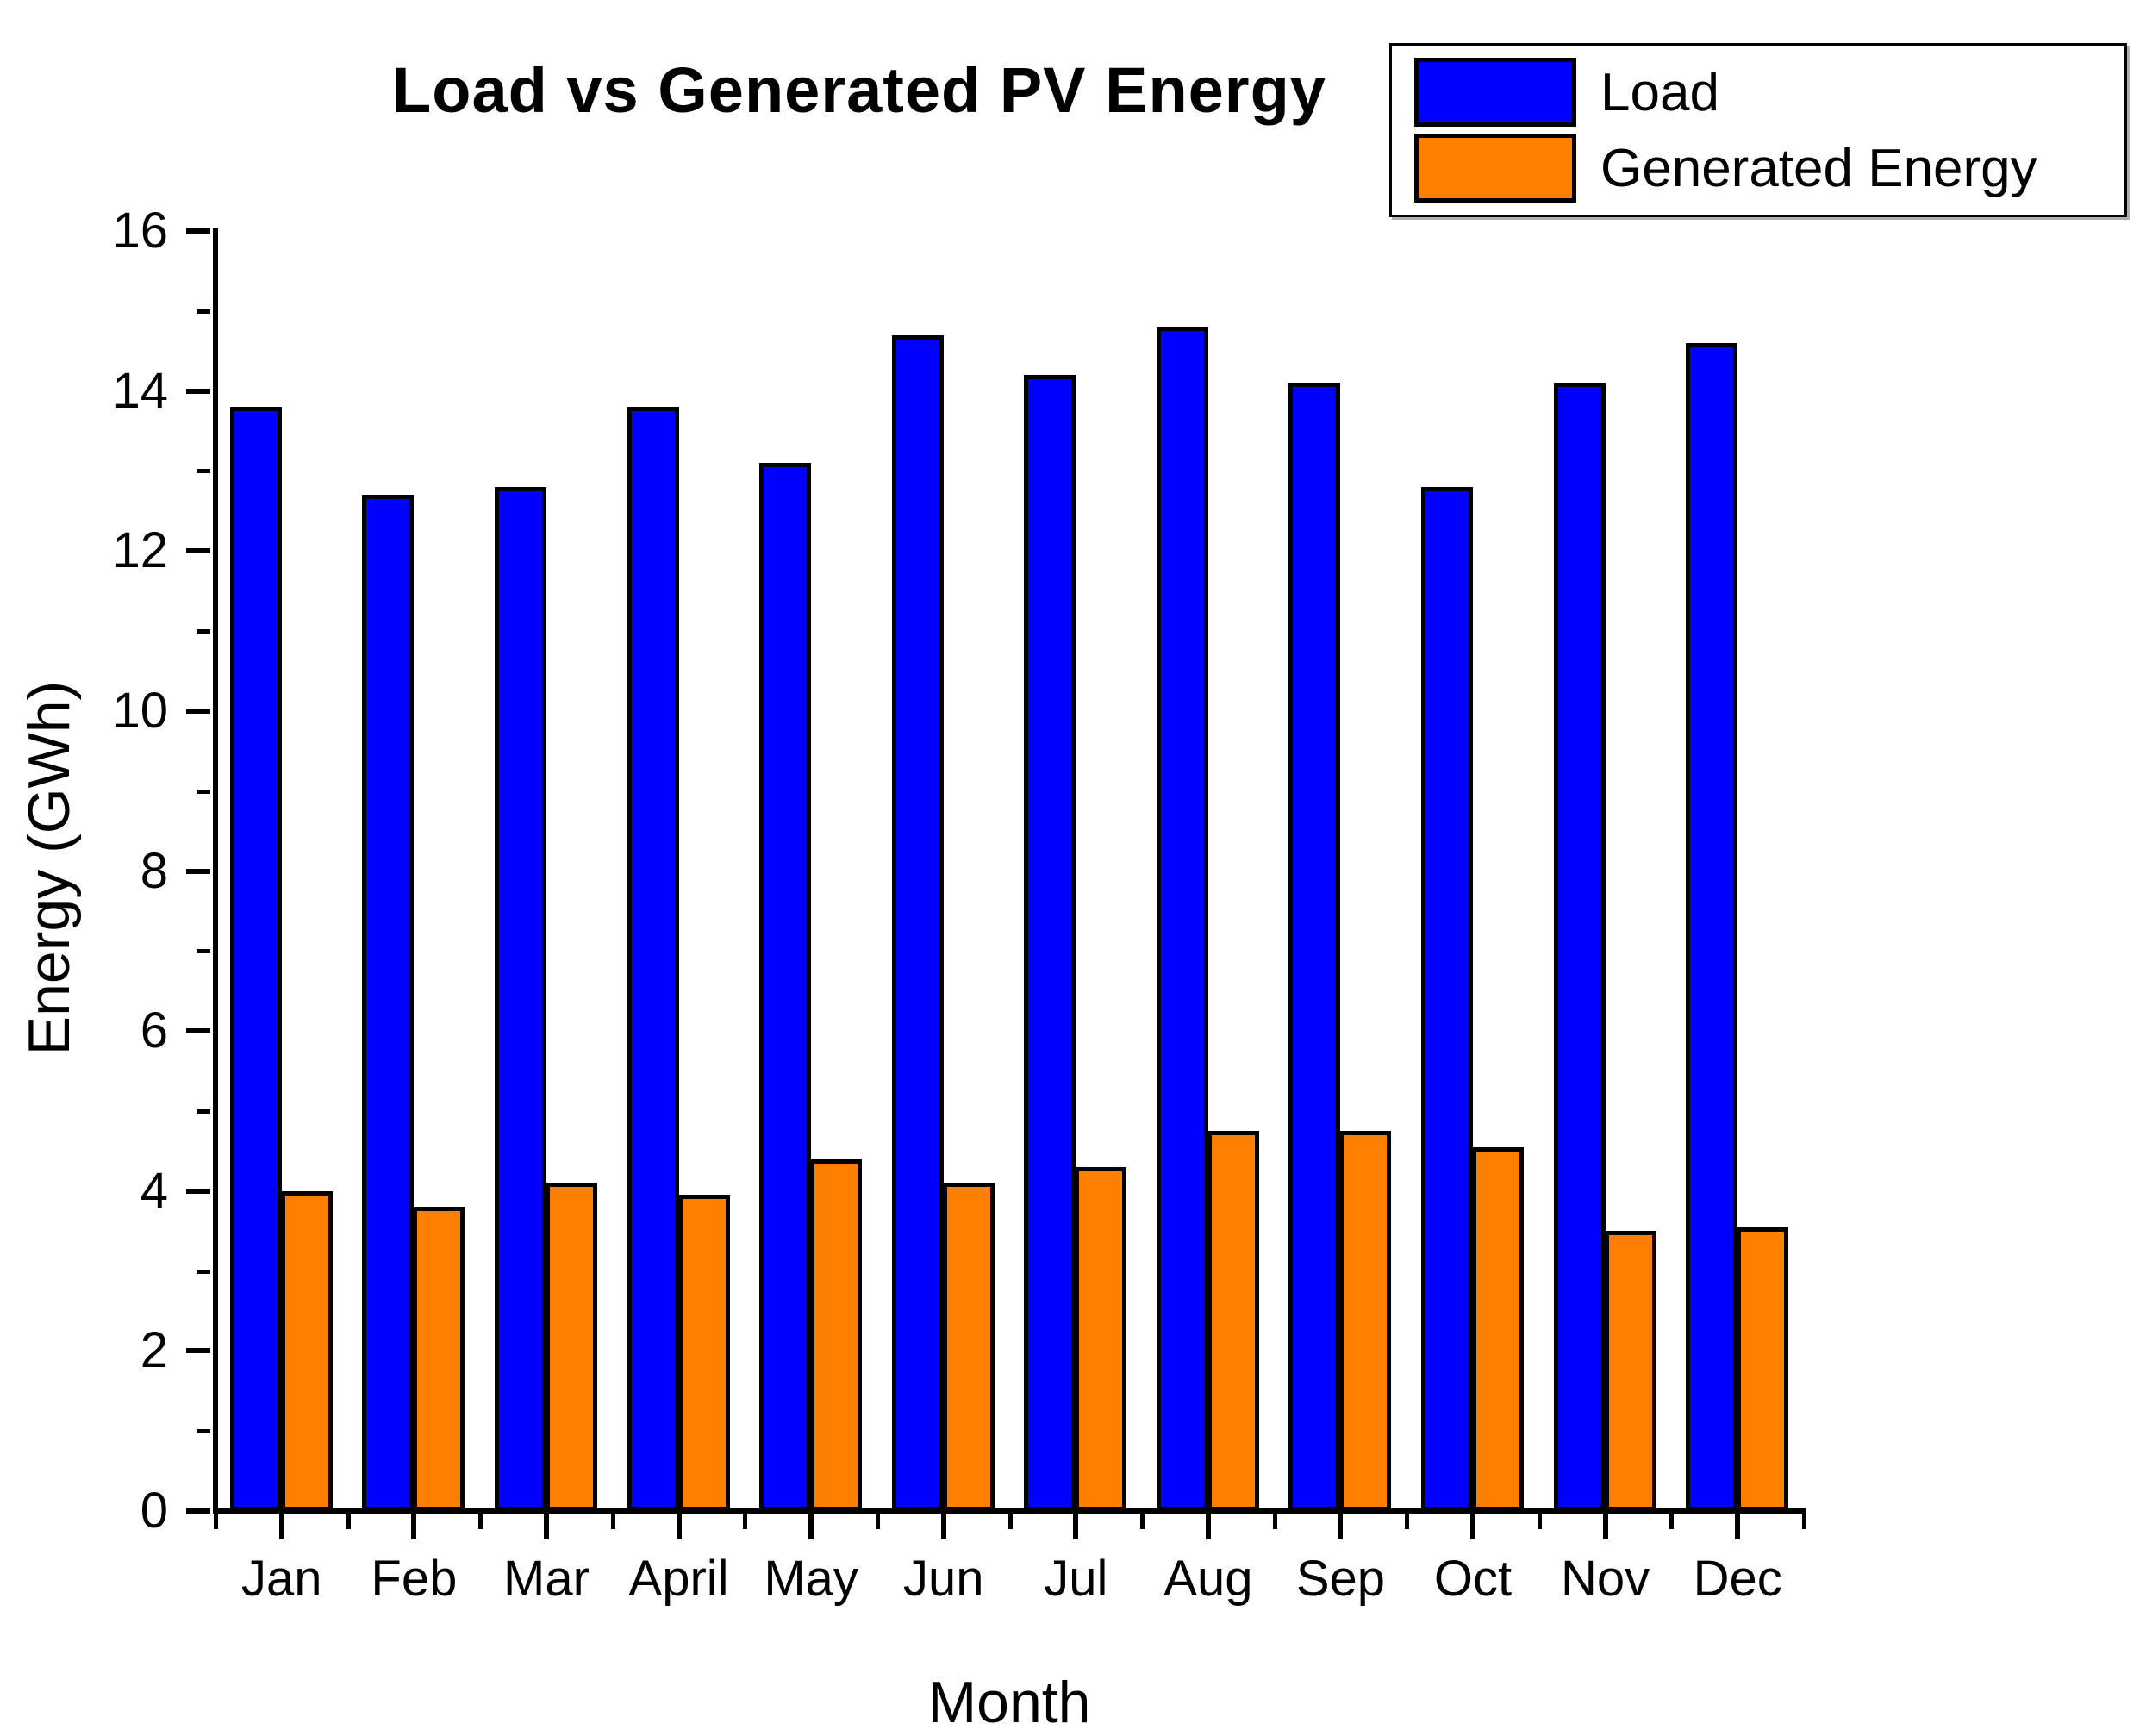 The height and width of the screenshot is (1736, 2146). I want to click on bar-generated-energy-jan, so click(306, 1350).